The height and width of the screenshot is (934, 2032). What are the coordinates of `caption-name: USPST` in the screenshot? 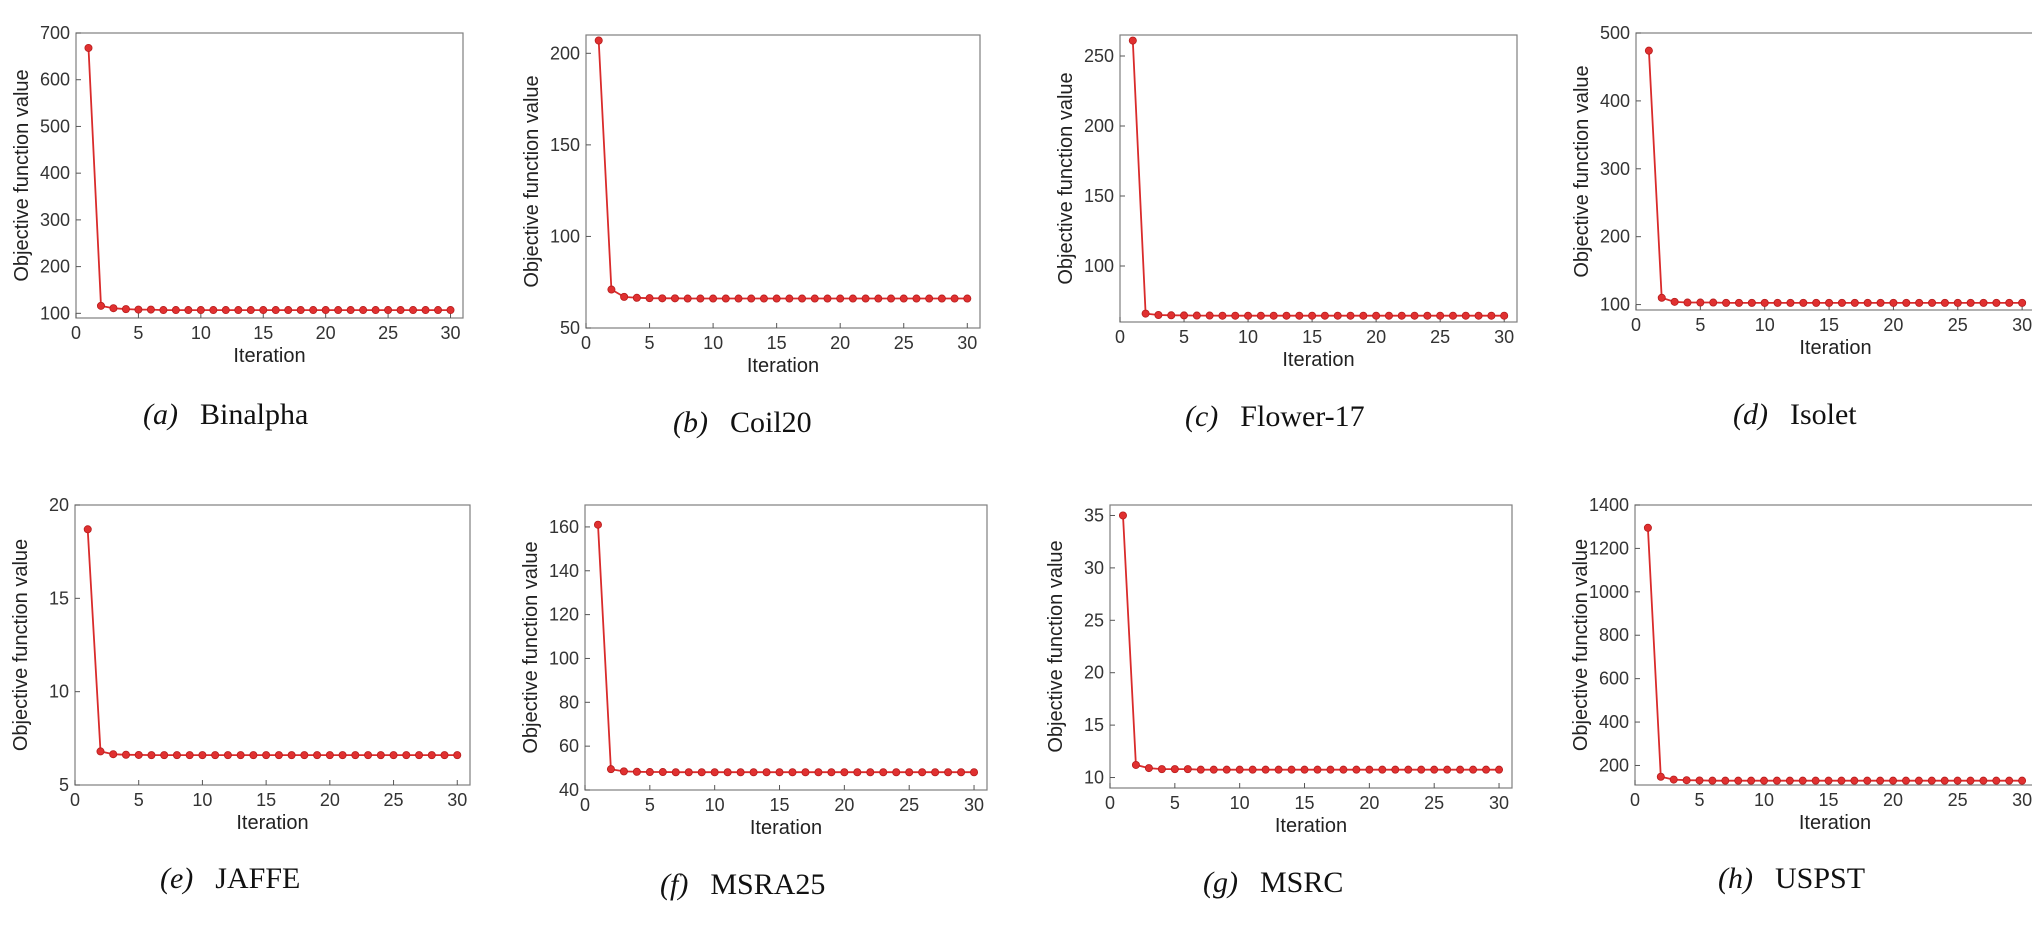 It's located at (1820, 878).